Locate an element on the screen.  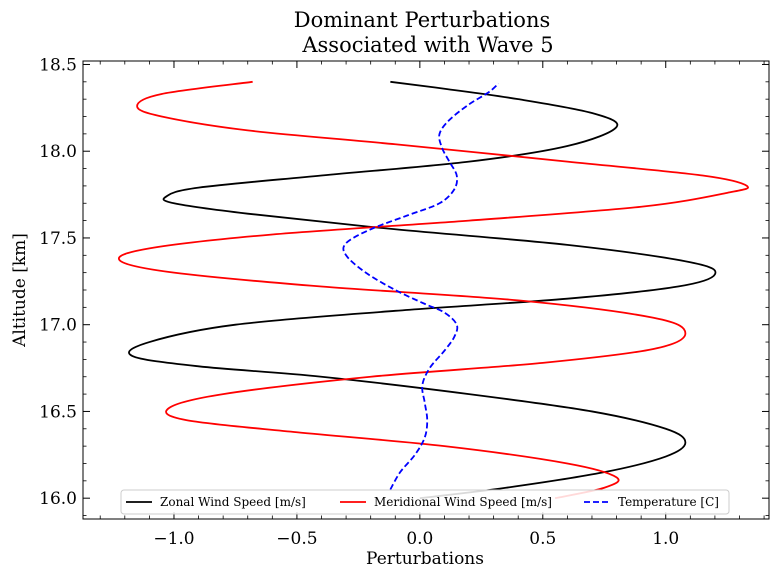
chart-title-line-1: Dominant Perturbations is located at coordinates (422, 20).